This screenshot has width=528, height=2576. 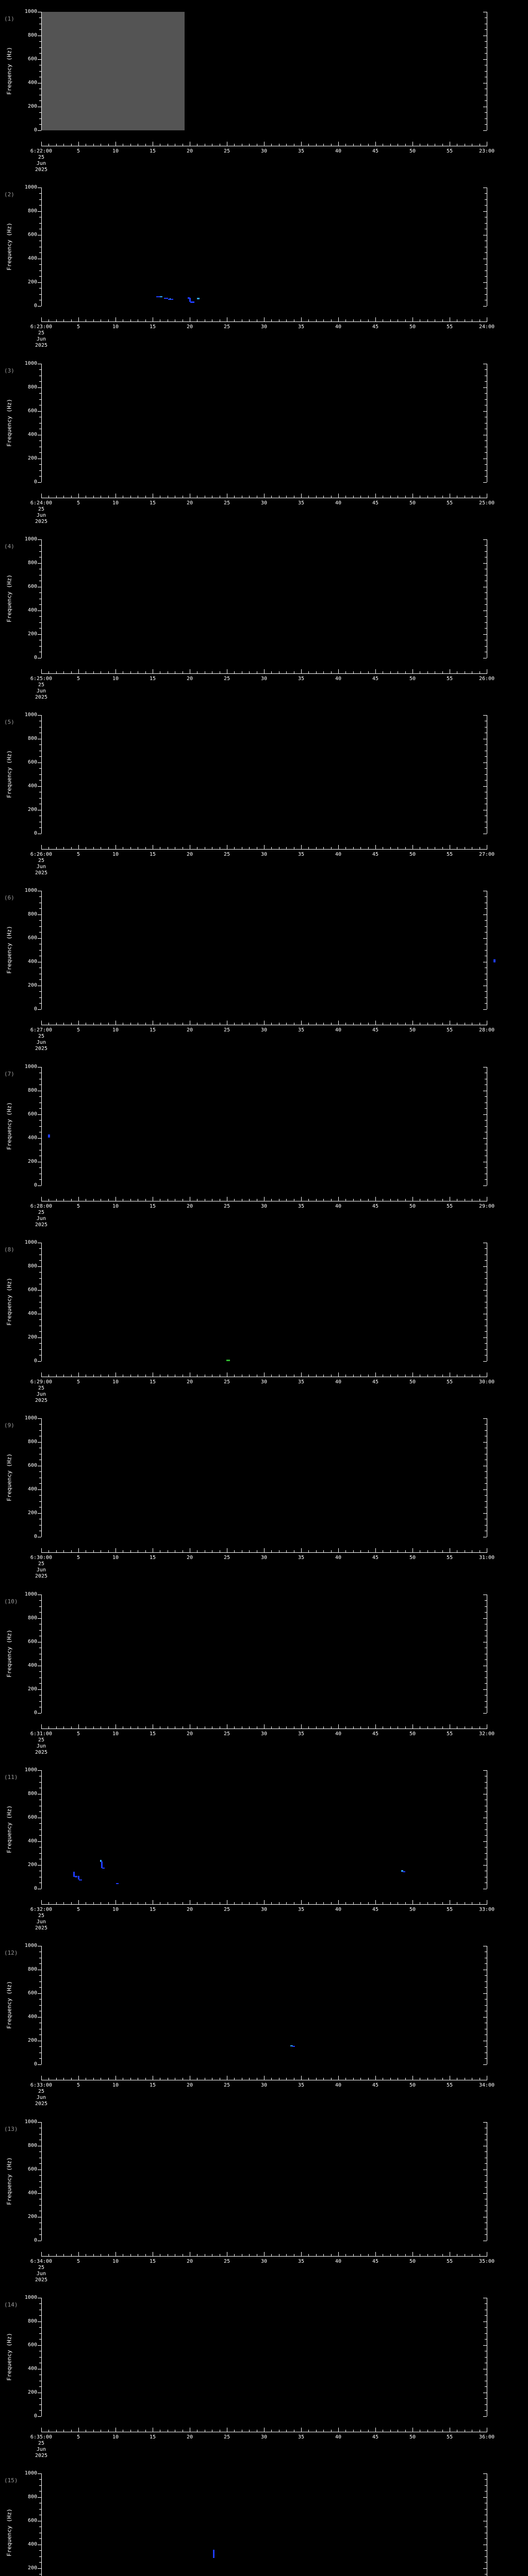 What do you see at coordinates (41, 854) in the screenshot?
I see `x-start-time-label: 6:26:00` at bounding box center [41, 854].